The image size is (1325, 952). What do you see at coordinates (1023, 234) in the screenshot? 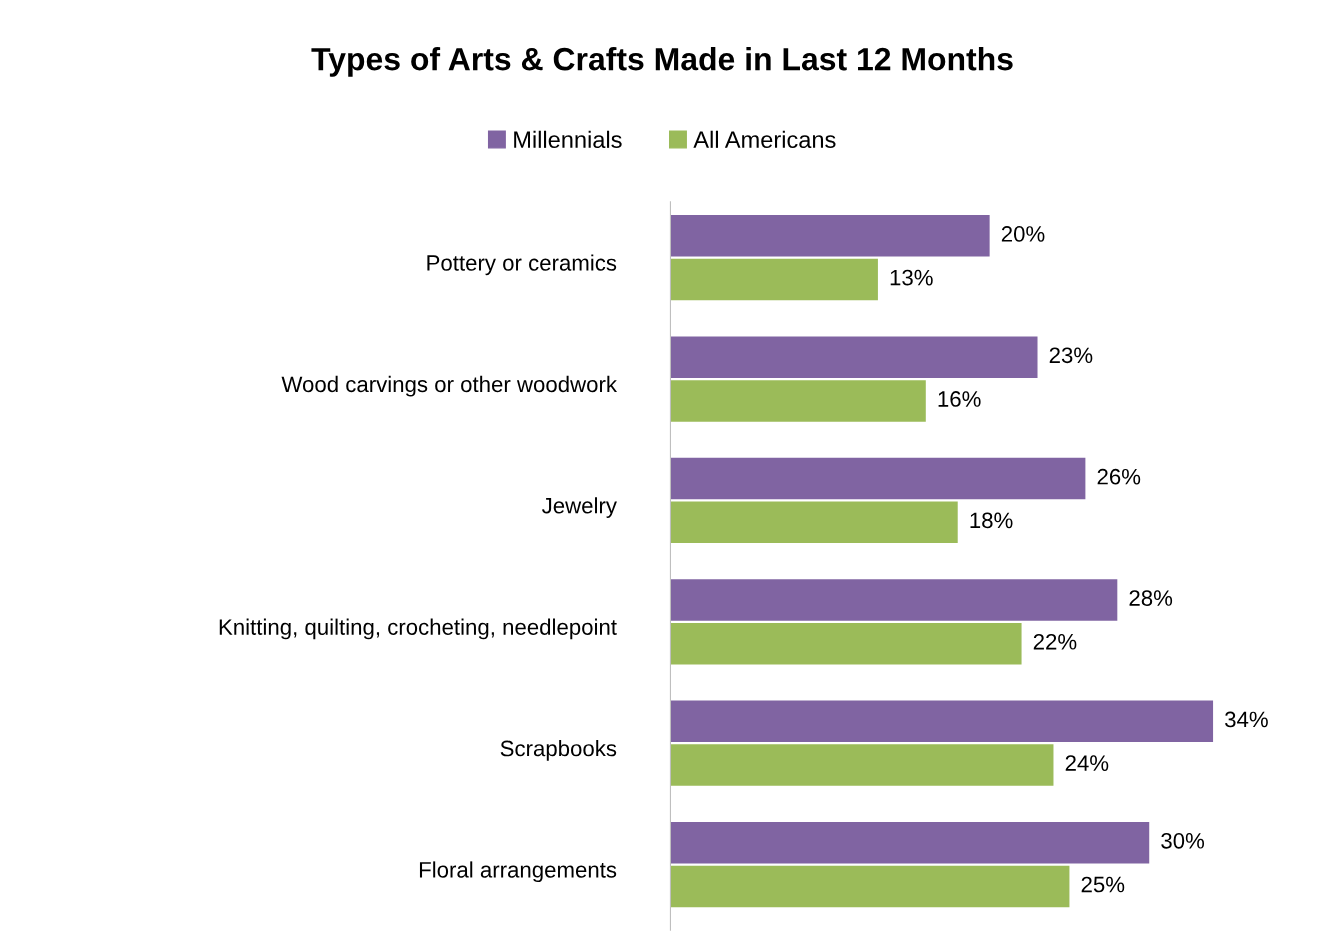
I see `data-label: 20%` at bounding box center [1023, 234].